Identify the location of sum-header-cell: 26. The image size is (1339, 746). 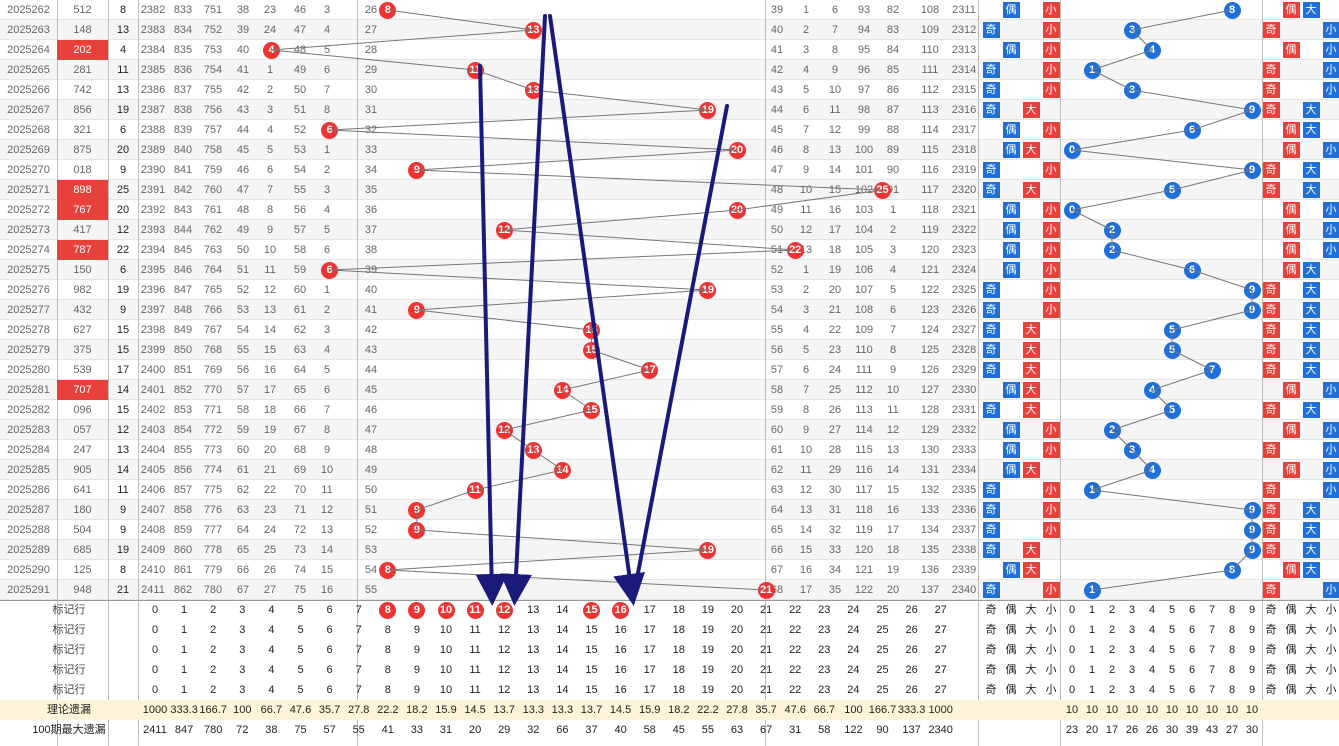
(911, 630).